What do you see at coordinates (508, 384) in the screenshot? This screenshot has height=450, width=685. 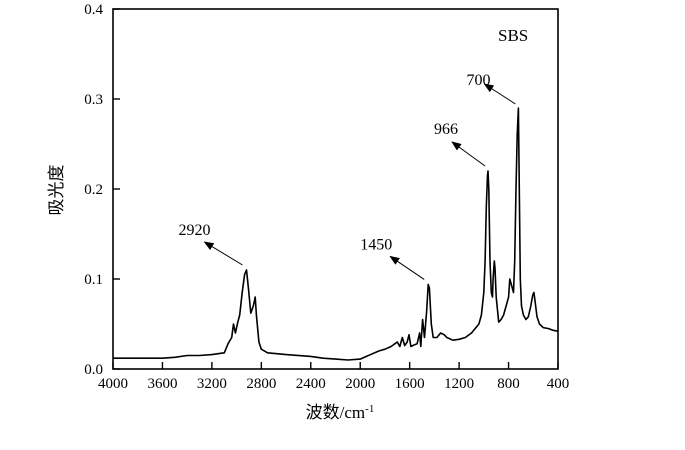 I see `x-tick-label-800: 800` at bounding box center [508, 384].